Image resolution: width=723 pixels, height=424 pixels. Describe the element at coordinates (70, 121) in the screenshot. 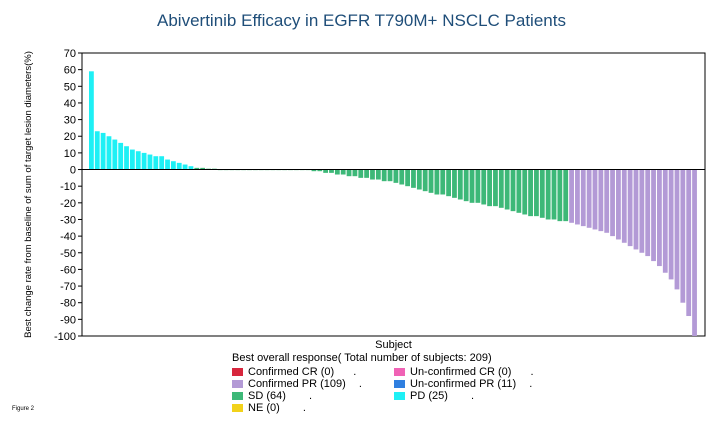

I see `y-tick-label: 30` at that location.